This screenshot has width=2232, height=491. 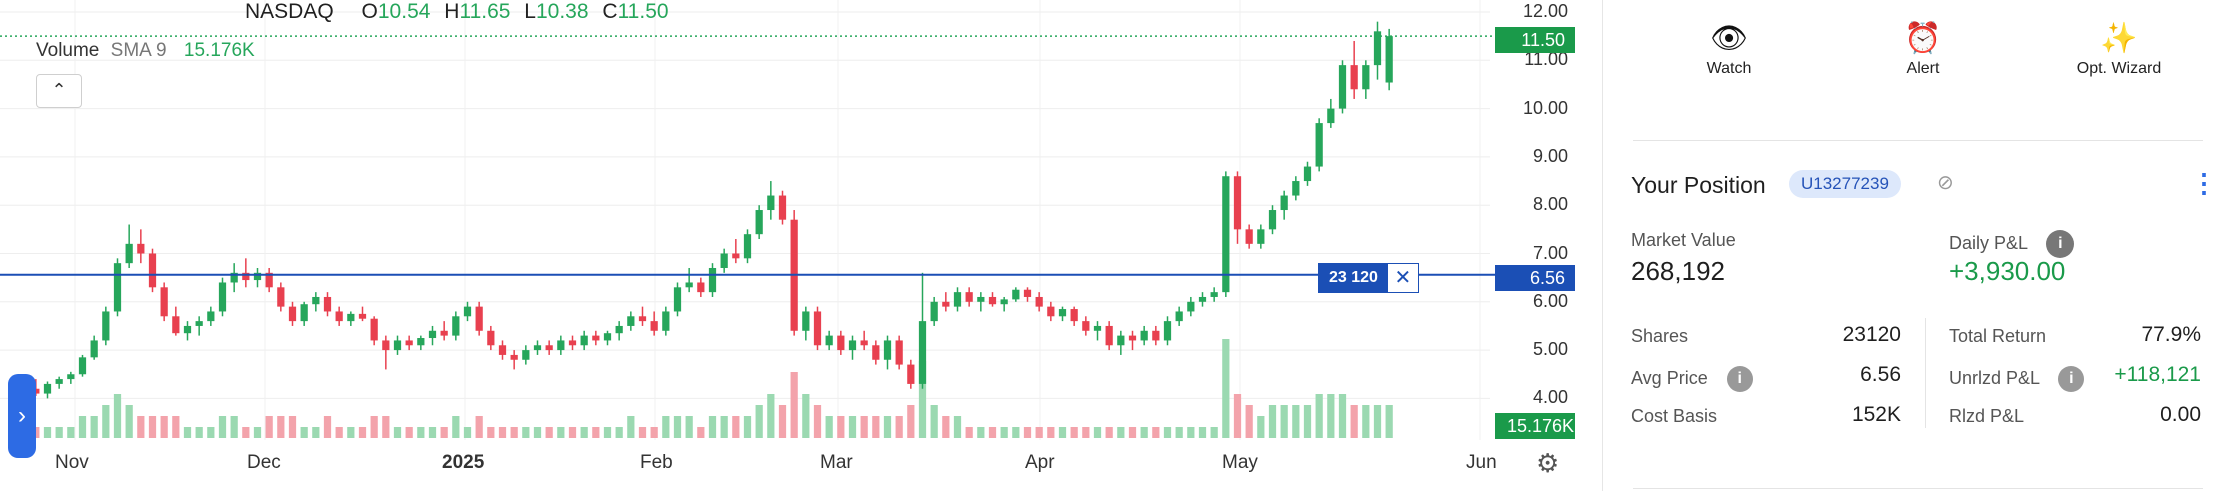 What do you see at coordinates (2204, 183) in the screenshot?
I see `more-menu-icon: ⋮` at bounding box center [2204, 183].